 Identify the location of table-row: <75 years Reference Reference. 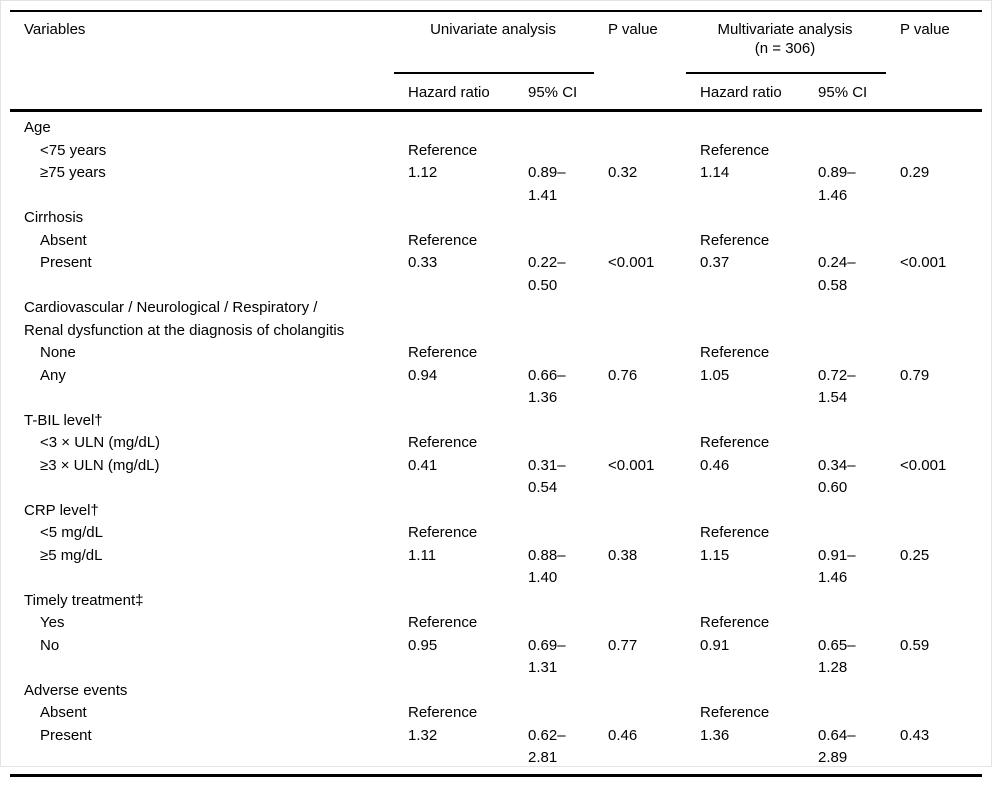
(496, 151).